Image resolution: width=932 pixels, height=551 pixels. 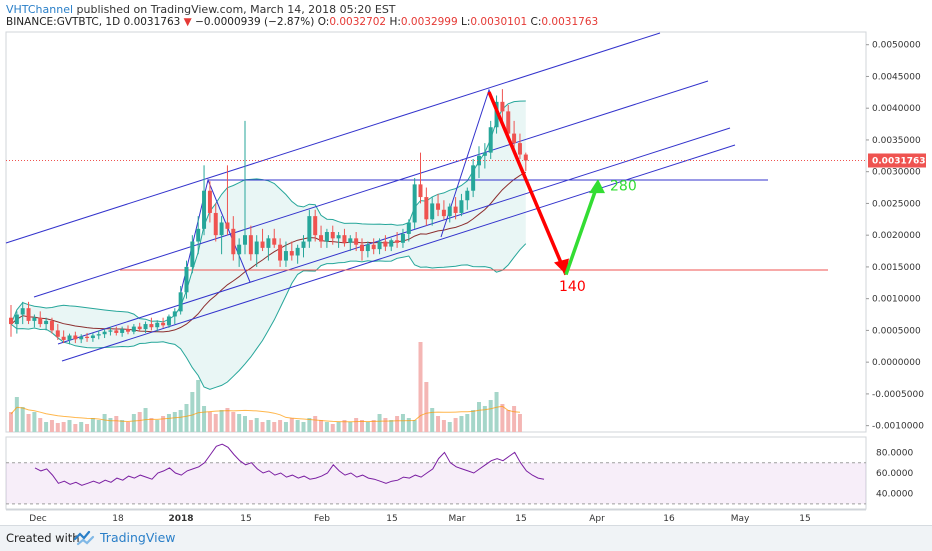 What do you see at coordinates (597, 519) in the screenshot?
I see `time-tick-label: Apr` at bounding box center [597, 519].